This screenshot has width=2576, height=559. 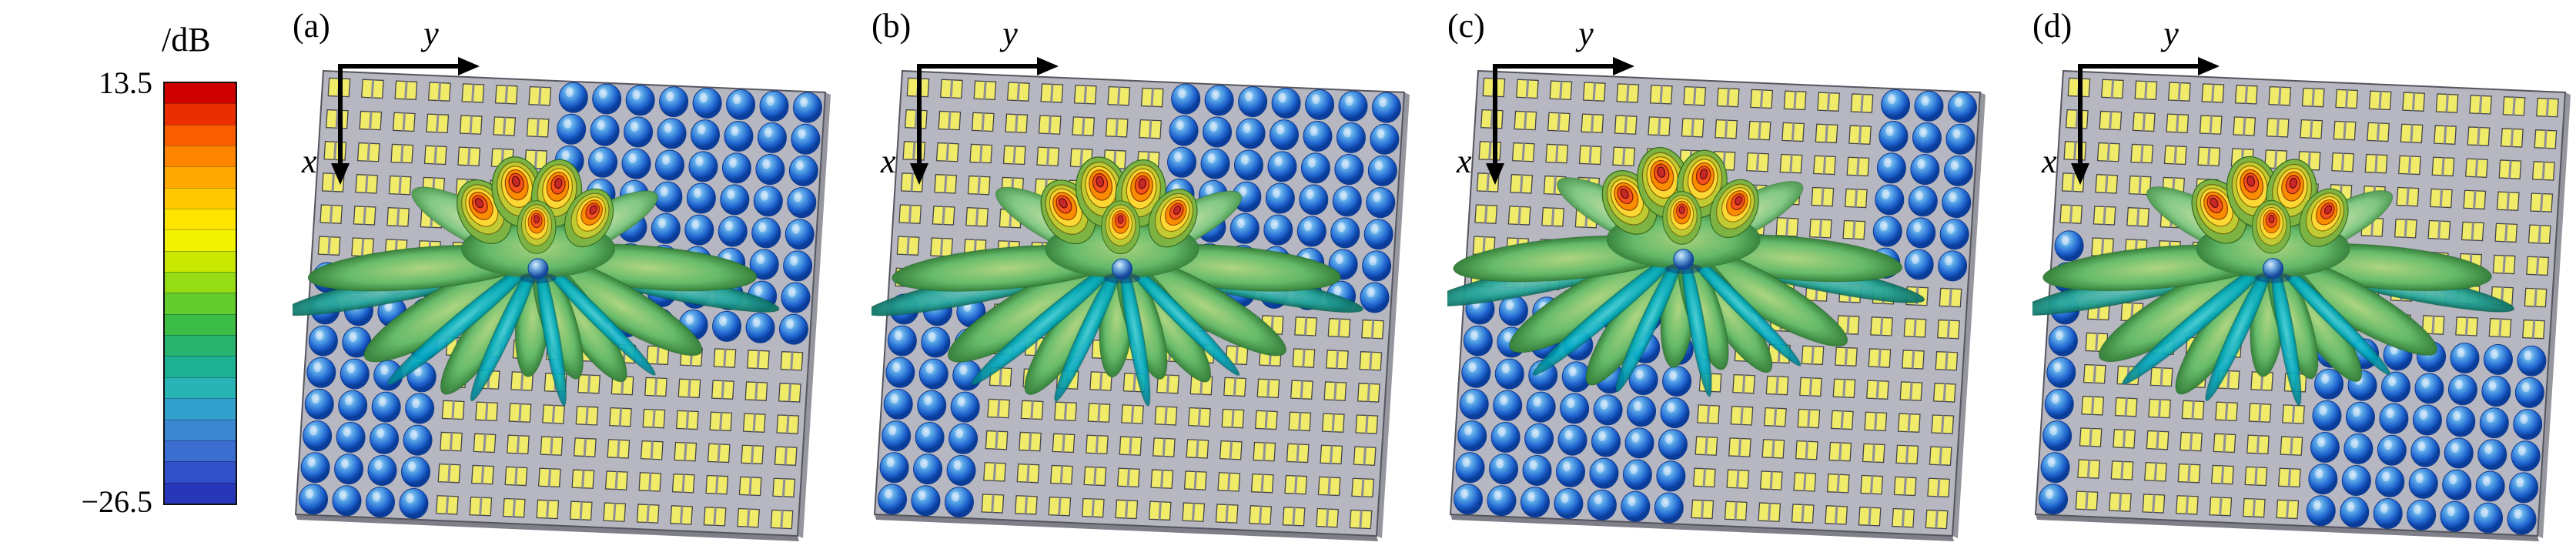 I want to click on x-axis-label: x, so click(x=2049, y=161).